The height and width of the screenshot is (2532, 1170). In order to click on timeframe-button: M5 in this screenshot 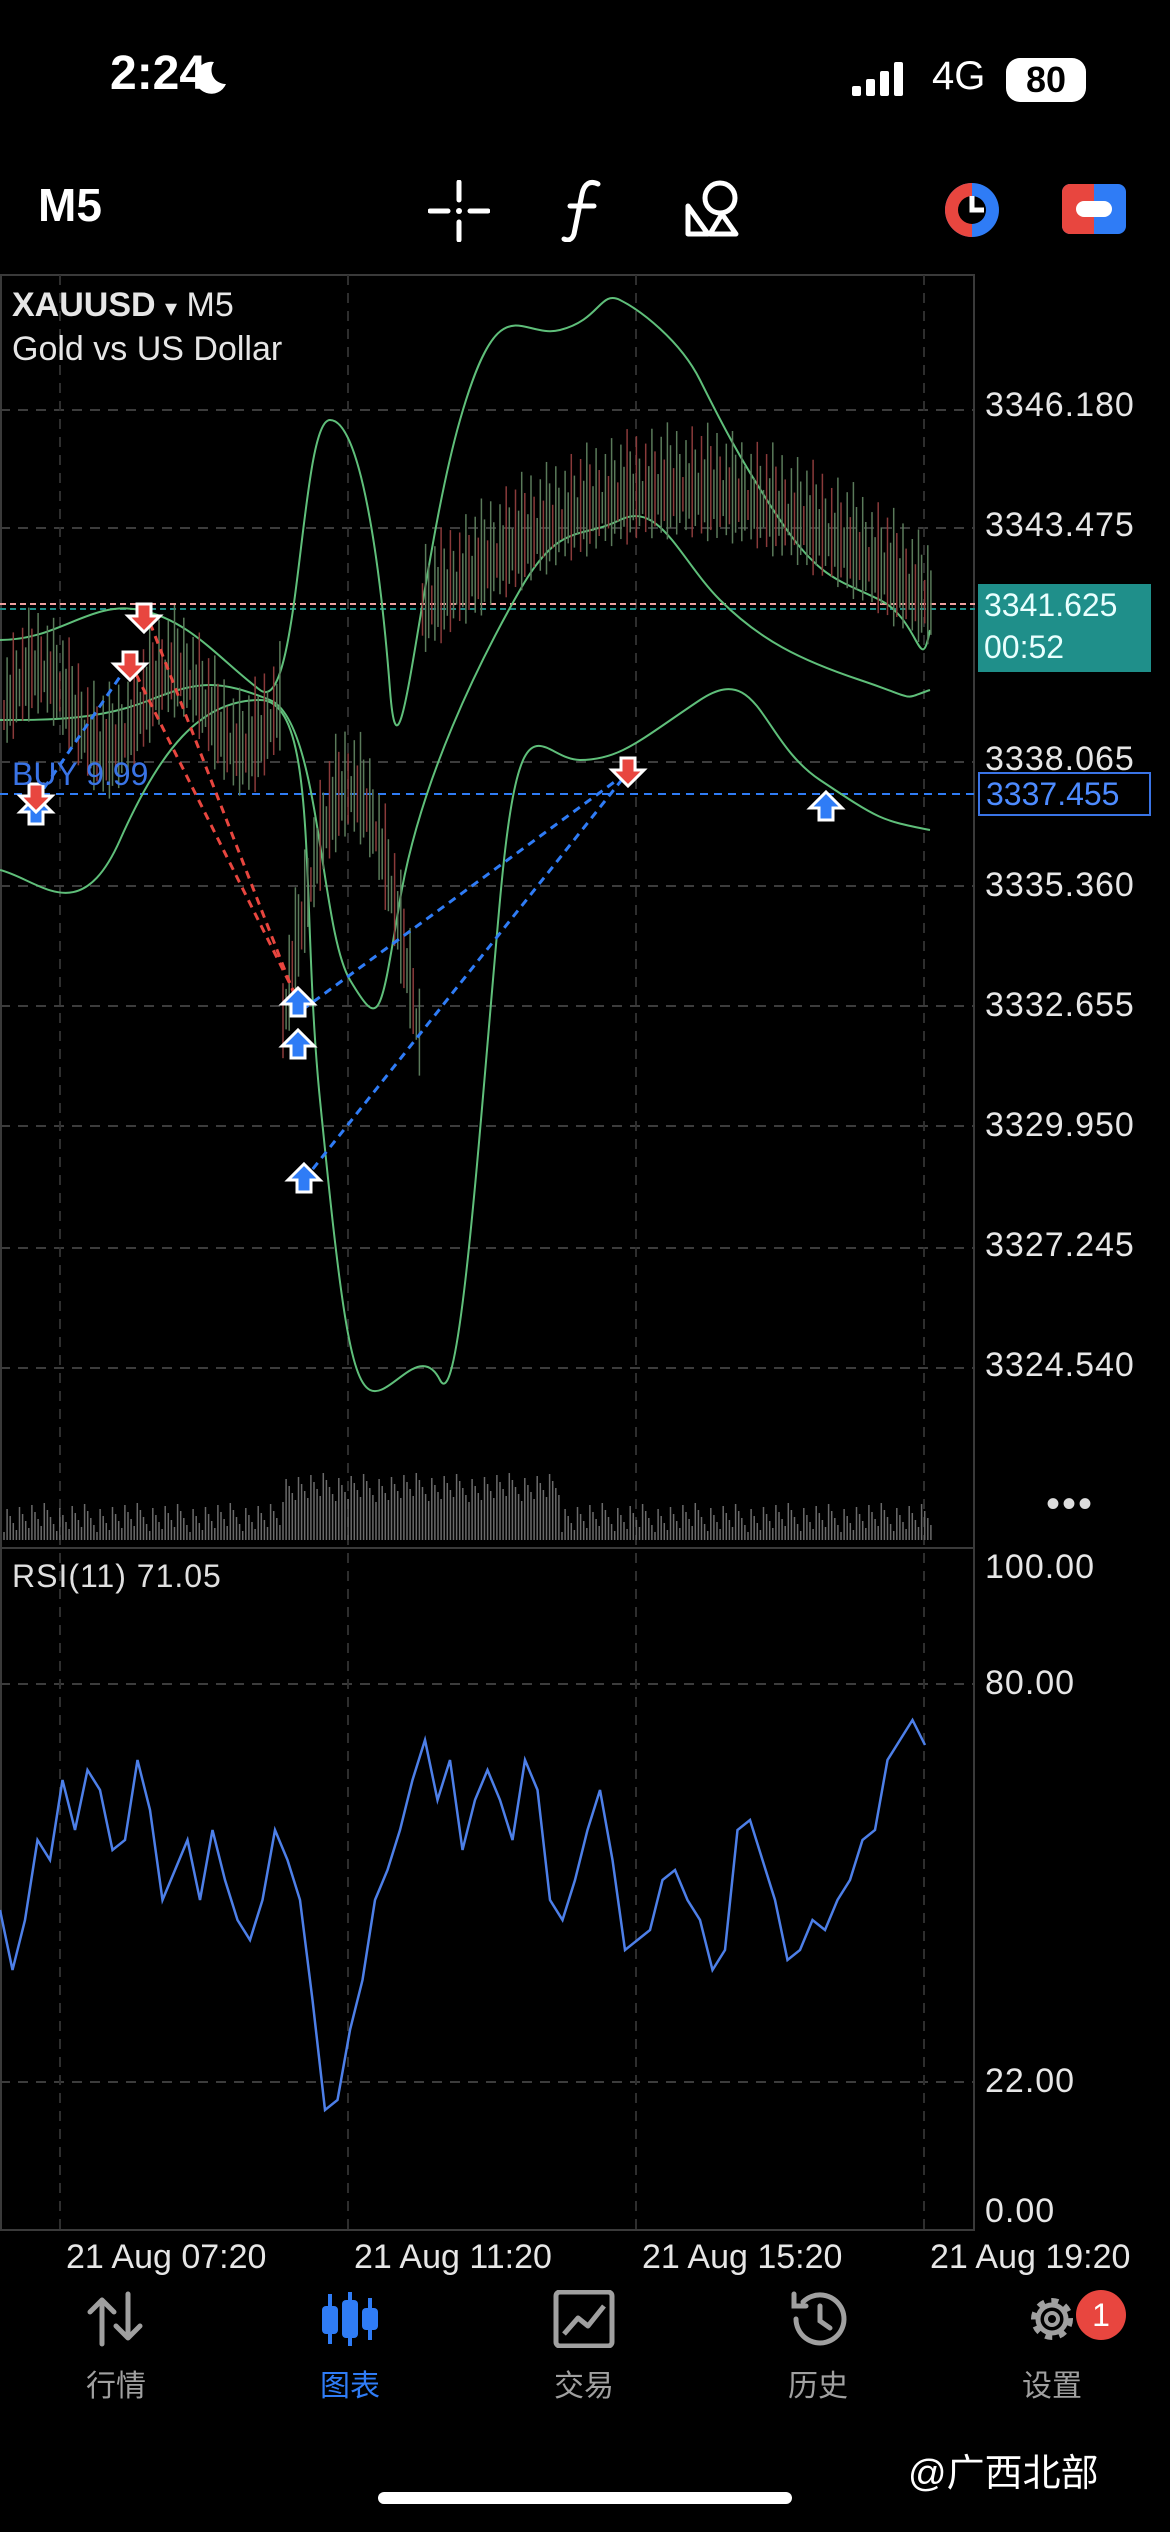, I will do `click(70, 205)`.